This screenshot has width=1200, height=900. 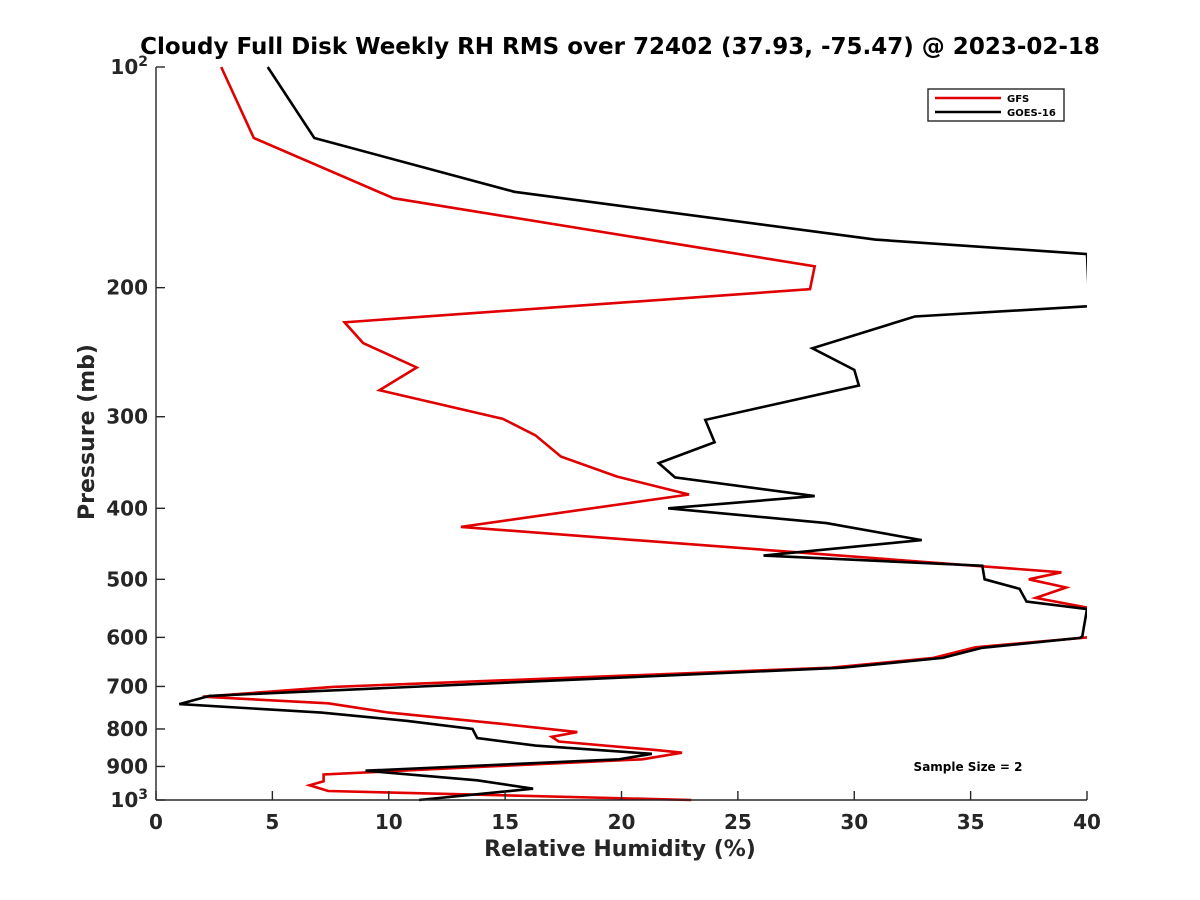 What do you see at coordinates (1087, 822) in the screenshot?
I see `x-tick-label: 40` at bounding box center [1087, 822].